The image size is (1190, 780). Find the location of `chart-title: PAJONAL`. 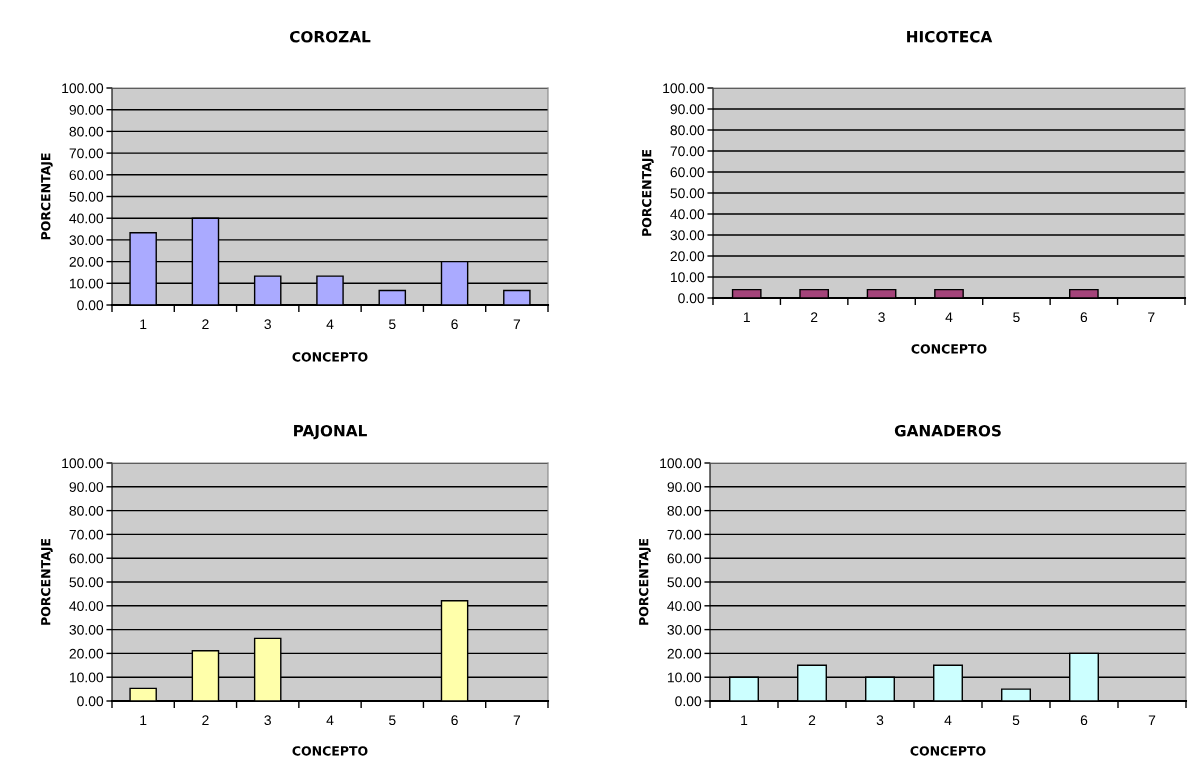

chart-title: PAJONAL is located at coordinates (330, 432).